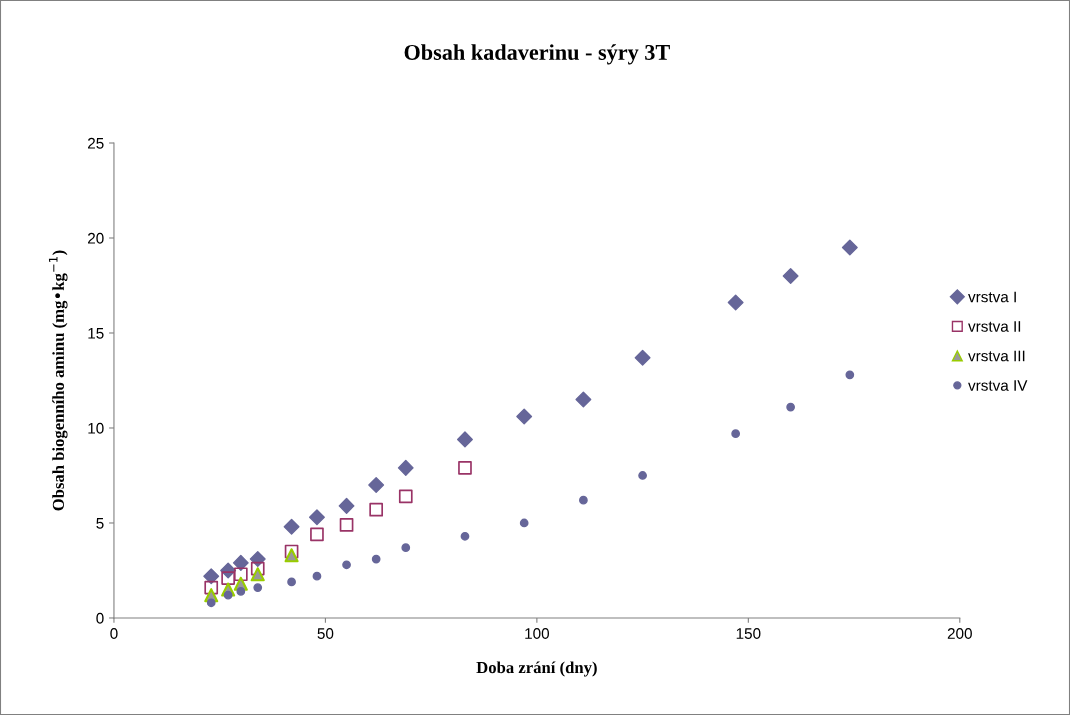 The width and height of the screenshot is (1070, 715). Describe the element at coordinates (100, 523) in the screenshot. I see `y-tick-label: 5` at that location.